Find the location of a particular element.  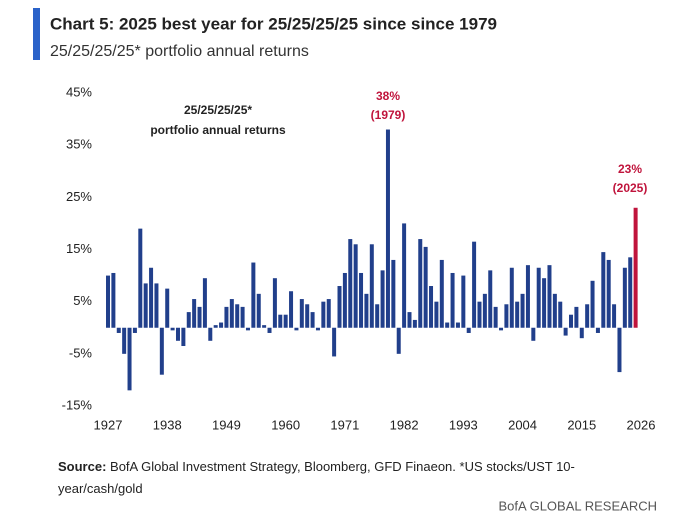

inner-label: 25/25/25/25* is located at coordinates (218, 110).